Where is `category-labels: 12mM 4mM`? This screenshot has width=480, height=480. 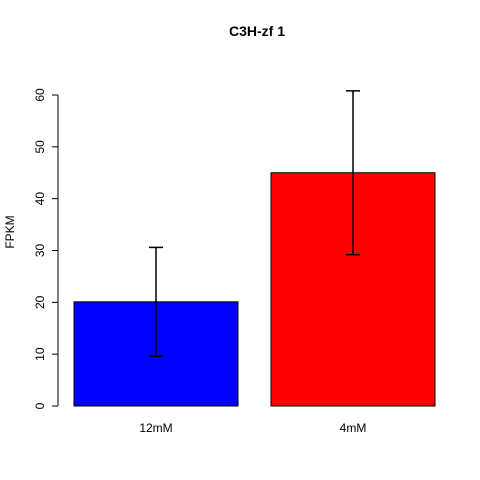
category-labels: 12mM 4mM is located at coordinates (252, 428).